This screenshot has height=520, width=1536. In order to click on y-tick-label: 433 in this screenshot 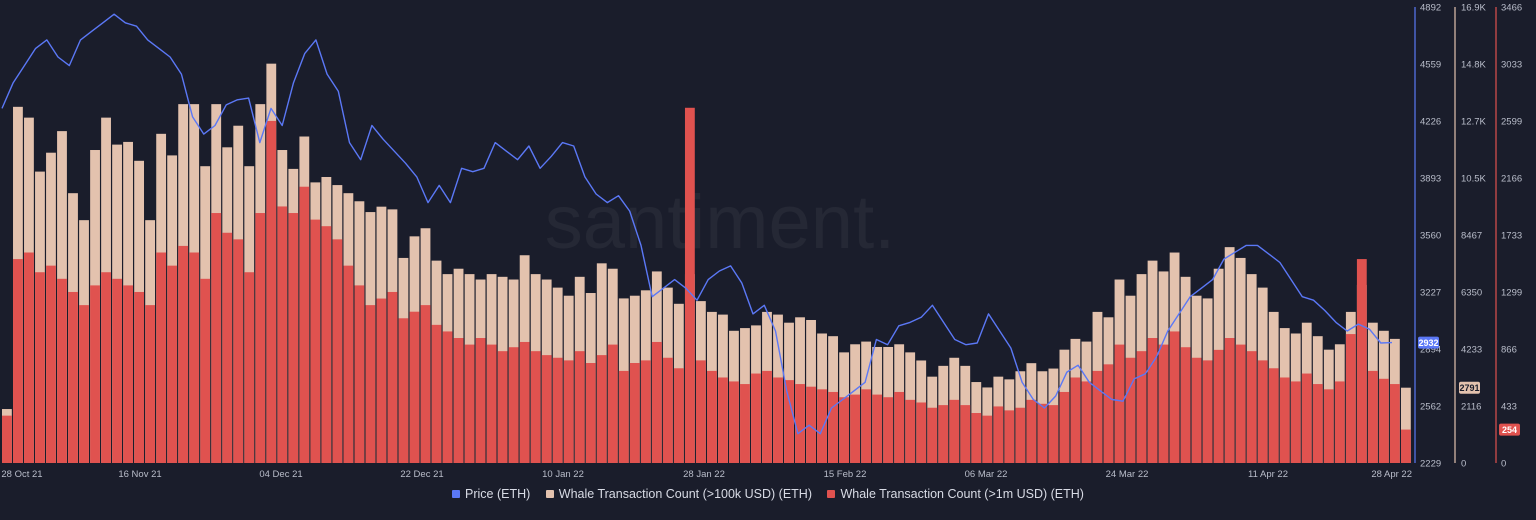, I will do `click(1509, 407)`.